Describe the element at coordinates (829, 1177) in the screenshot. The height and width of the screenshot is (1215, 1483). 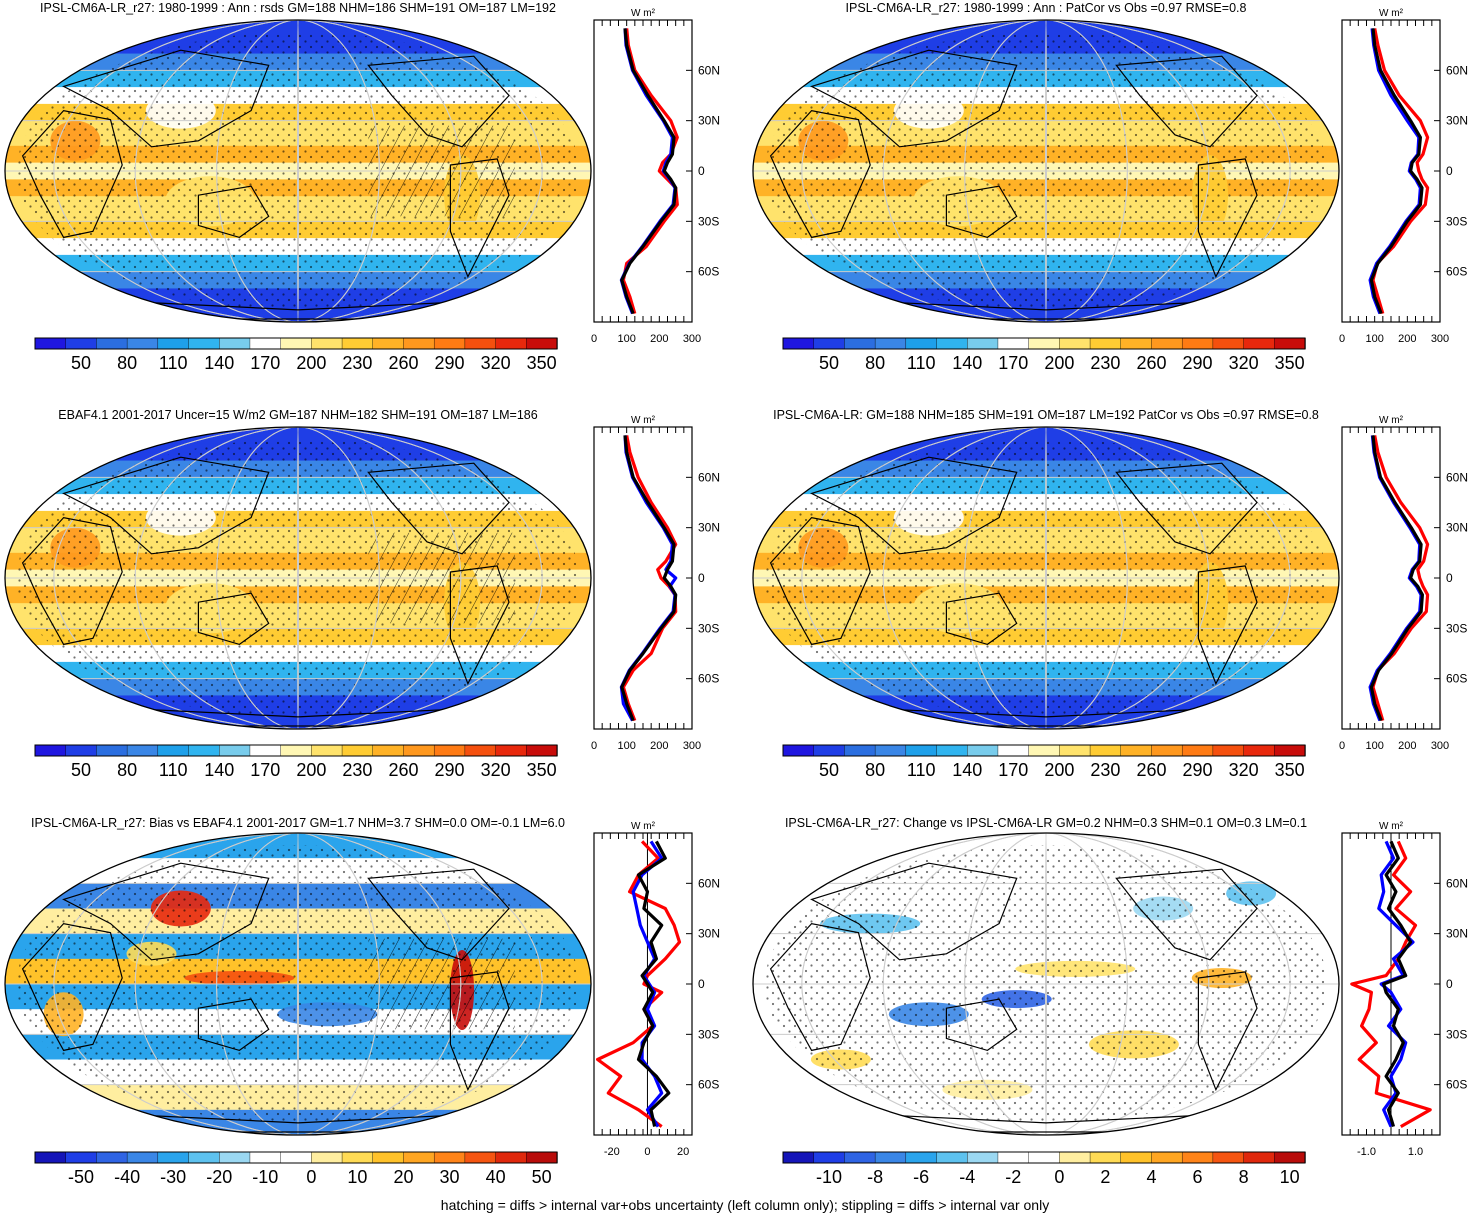
I see `colorbar-label: -10` at that location.